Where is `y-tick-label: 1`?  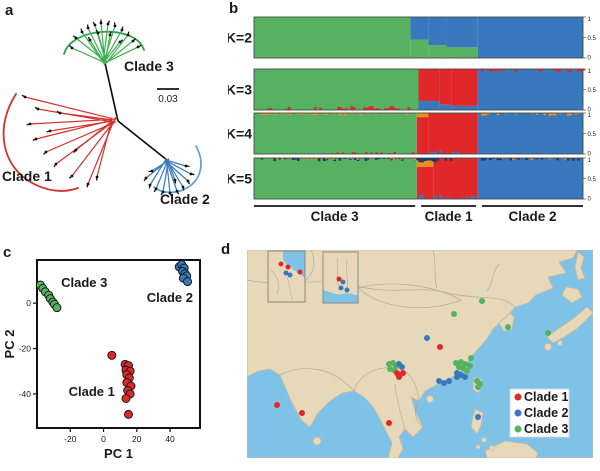
y-tick-label: 1 is located at coordinates (590, 161).